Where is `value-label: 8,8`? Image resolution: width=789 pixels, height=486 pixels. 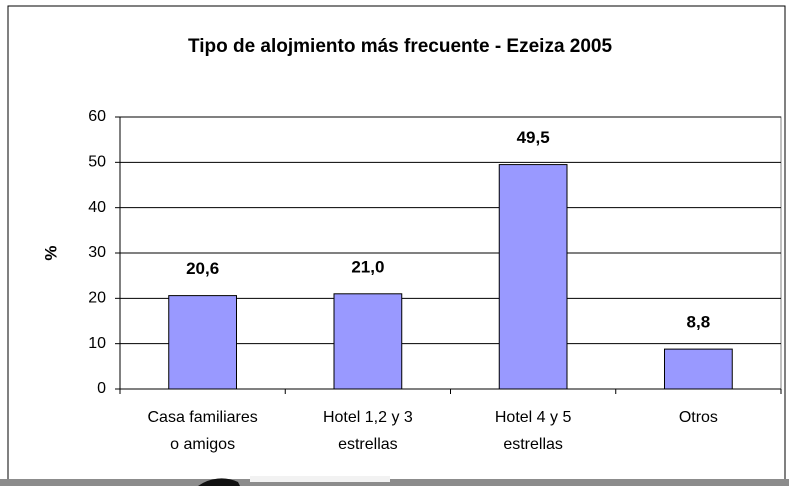
value-label: 8,8 is located at coordinates (699, 322).